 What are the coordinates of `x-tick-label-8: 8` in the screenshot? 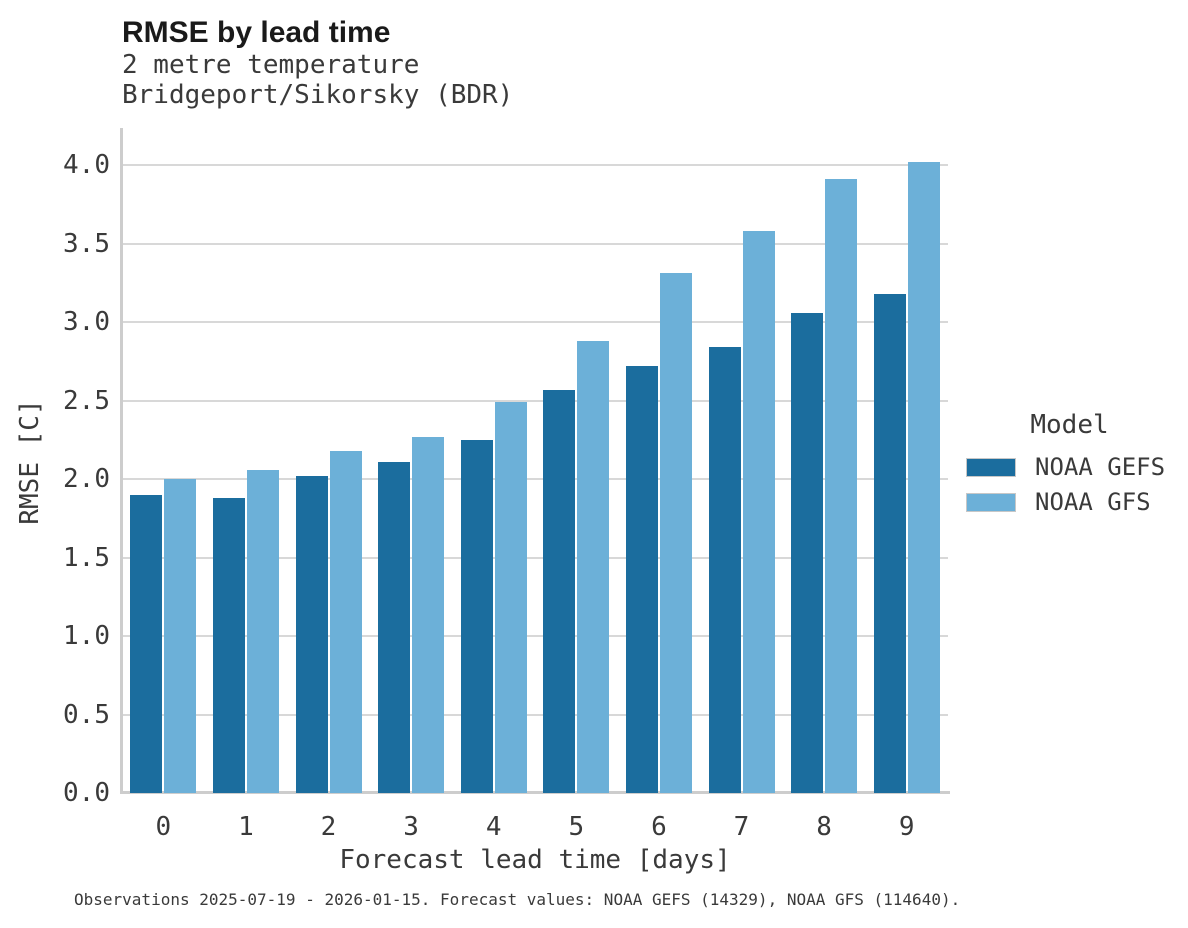 It's located at (824, 827).